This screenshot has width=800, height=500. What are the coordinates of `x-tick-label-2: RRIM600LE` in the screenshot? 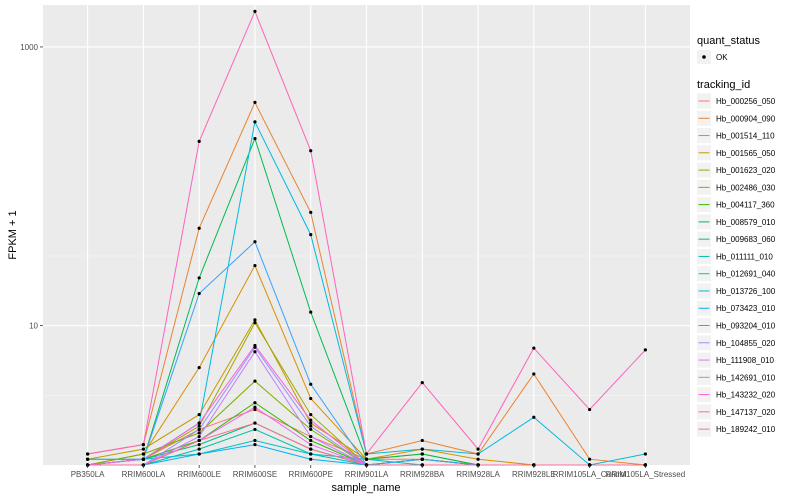 It's located at (199, 474).